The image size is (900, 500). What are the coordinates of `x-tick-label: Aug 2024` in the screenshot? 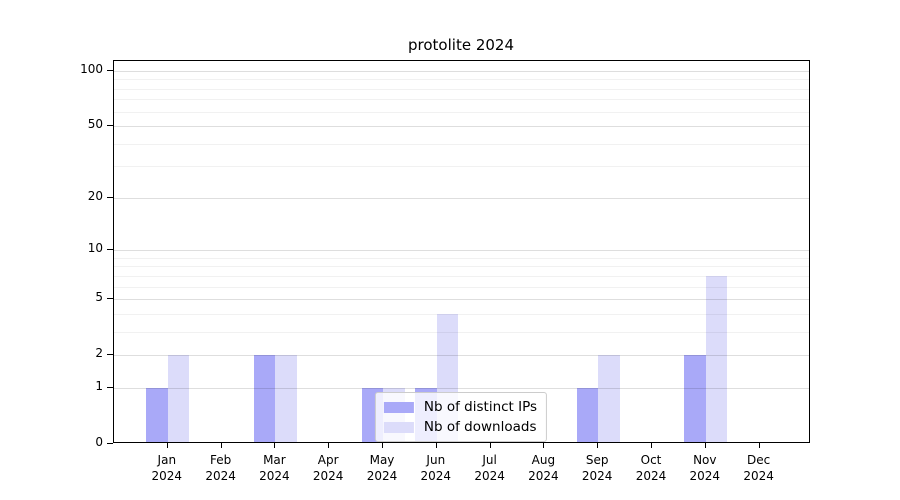 It's located at (543, 468).